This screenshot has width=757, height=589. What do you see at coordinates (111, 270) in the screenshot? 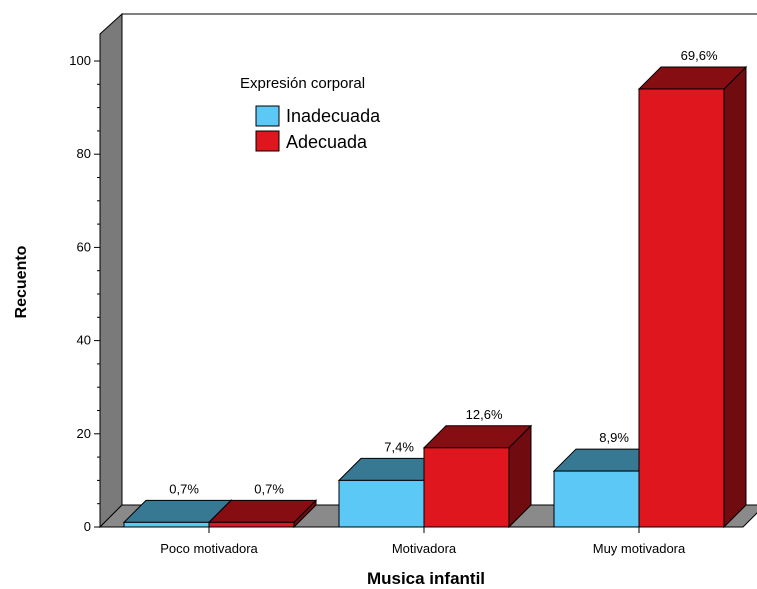
I see `side-wall` at bounding box center [111, 270].